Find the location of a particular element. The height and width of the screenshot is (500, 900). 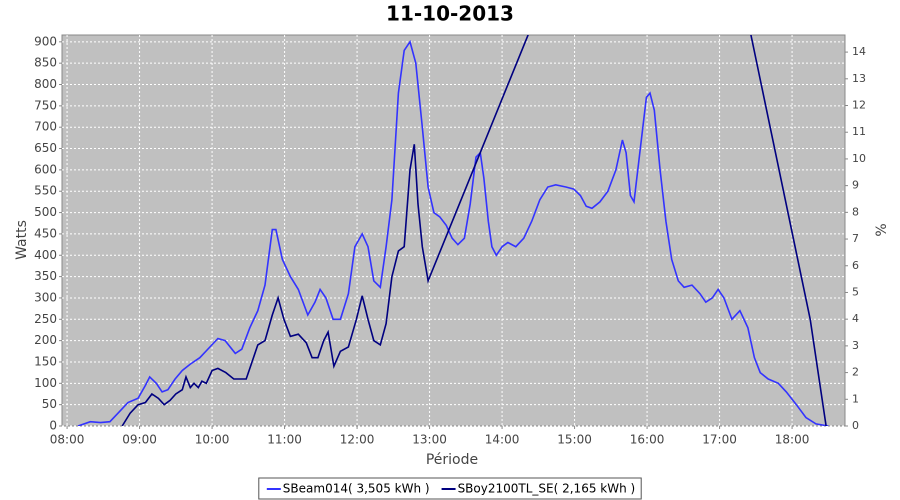

y-tick-label: 700 is located at coordinates (45, 127).